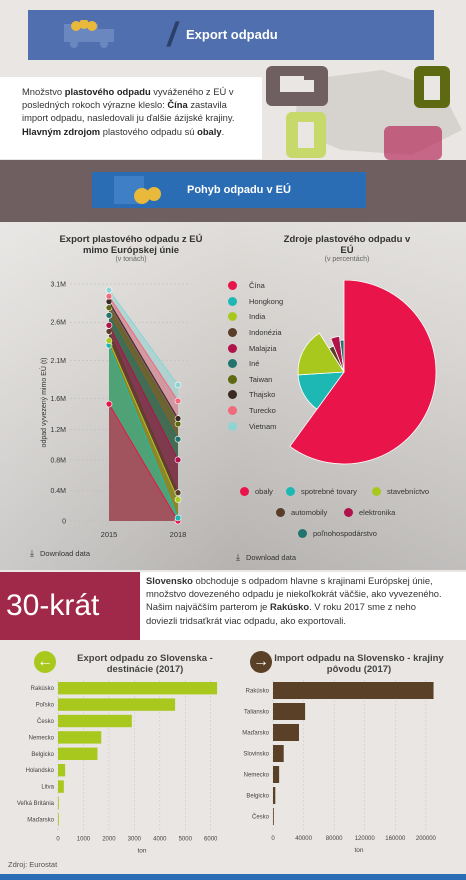  Describe the element at coordinates (298, 606) in the screenshot. I see `krat-text-box` at that location.